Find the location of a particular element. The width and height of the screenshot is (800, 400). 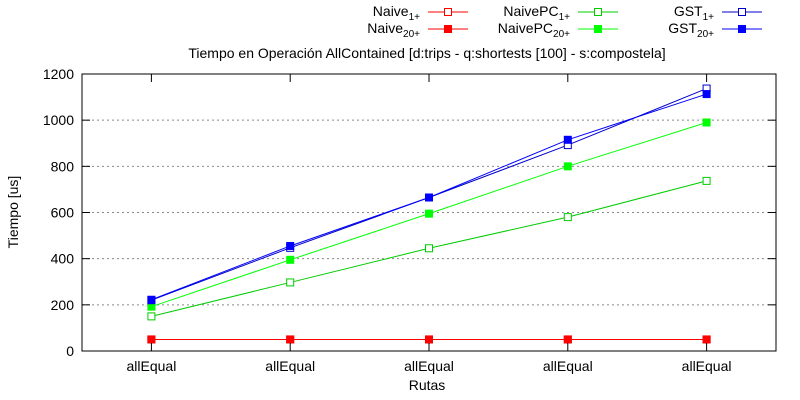

legend-label: GST20+ is located at coordinates (691, 30).